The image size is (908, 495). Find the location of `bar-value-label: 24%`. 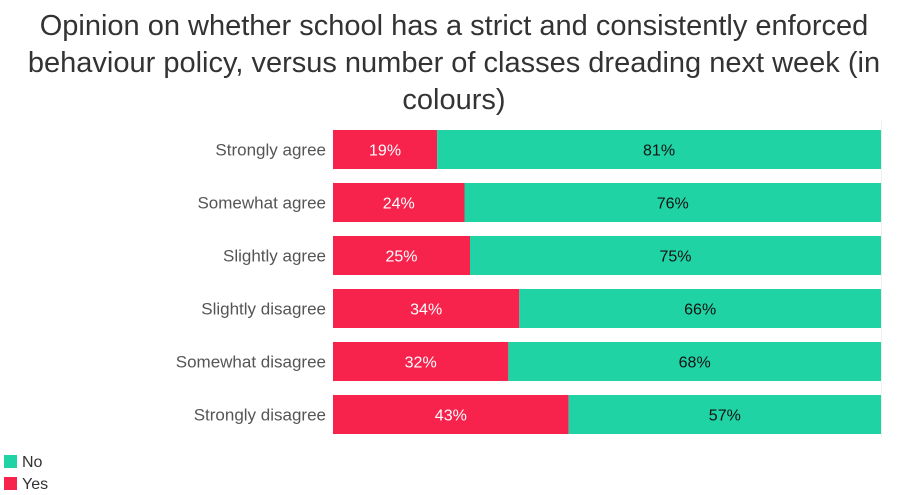

bar-value-label: 24% is located at coordinates (399, 204).